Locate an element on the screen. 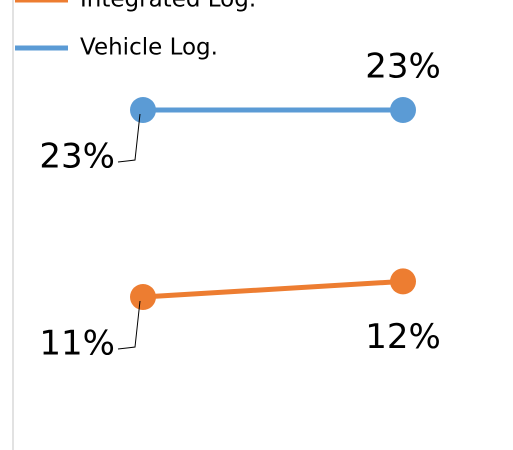 Image resolution: width=513 pixels, height=450 pixels. data-label: 11% is located at coordinates (77, 344).